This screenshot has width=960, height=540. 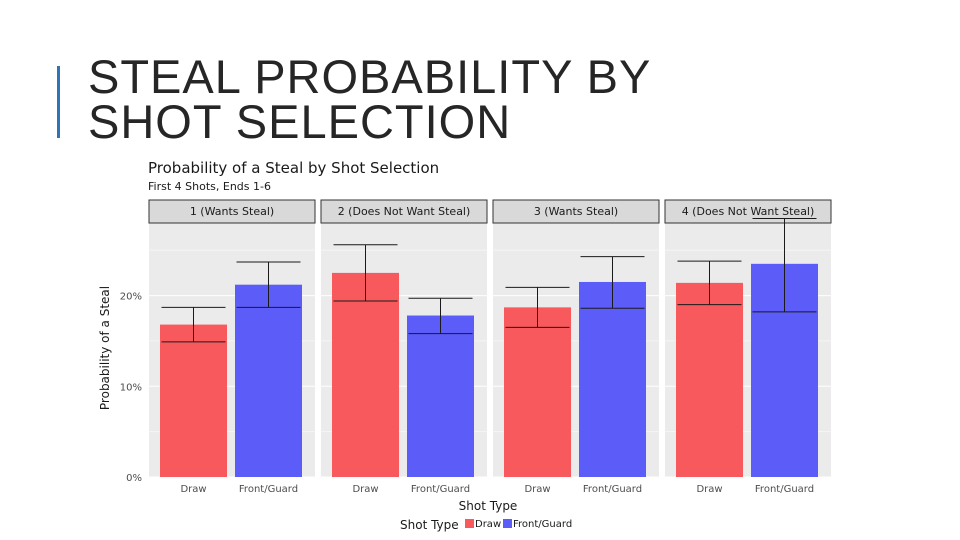 What do you see at coordinates (58, 102) in the screenshot?
I see `title-accent-bar` at bounding box center [58, 102].